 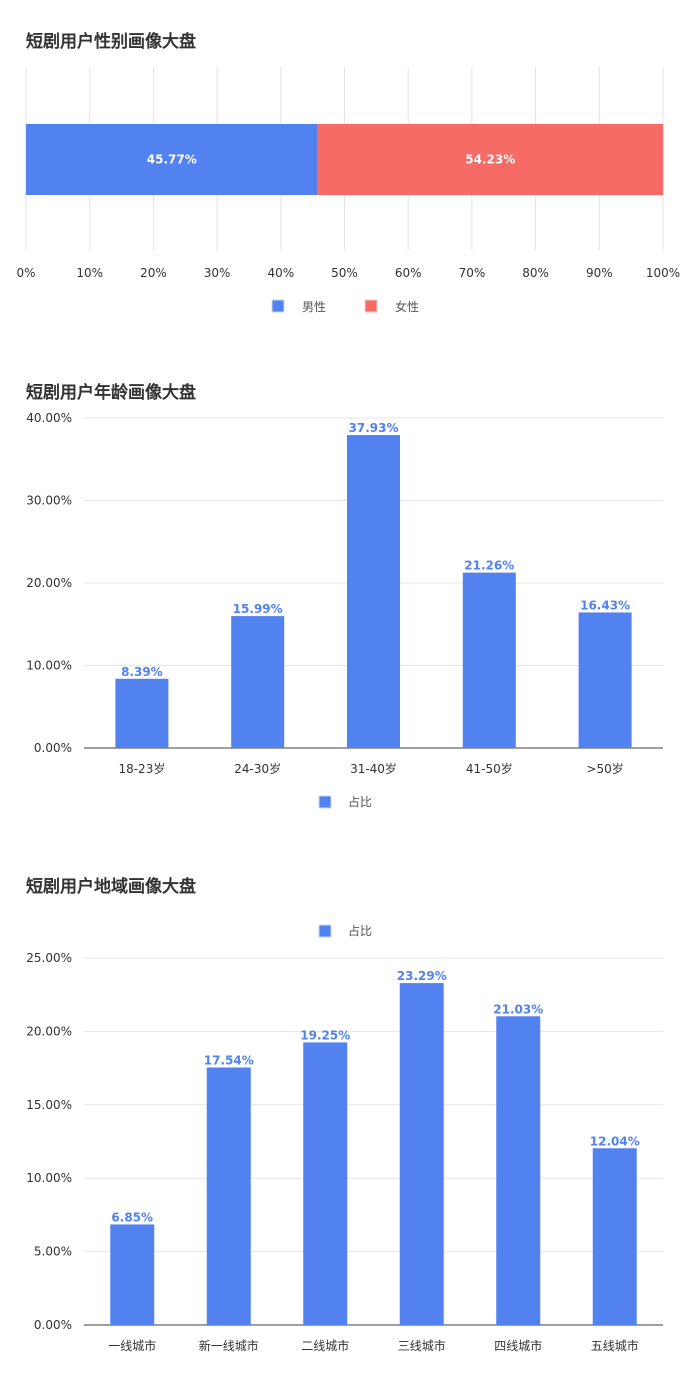 I want to click on x-tick-label: 90%, so click(x=599, y=273).